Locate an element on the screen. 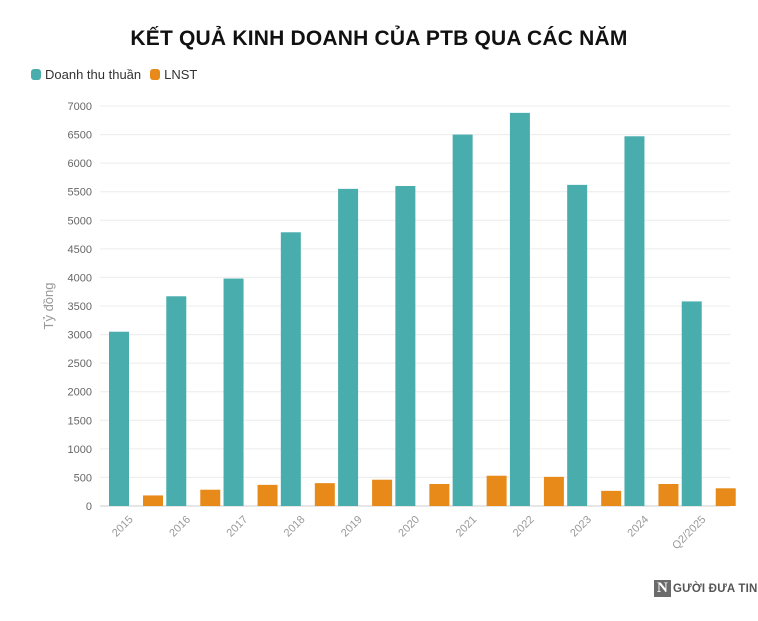  x-tick-label: 2016 is located at coordinates (180, 527).